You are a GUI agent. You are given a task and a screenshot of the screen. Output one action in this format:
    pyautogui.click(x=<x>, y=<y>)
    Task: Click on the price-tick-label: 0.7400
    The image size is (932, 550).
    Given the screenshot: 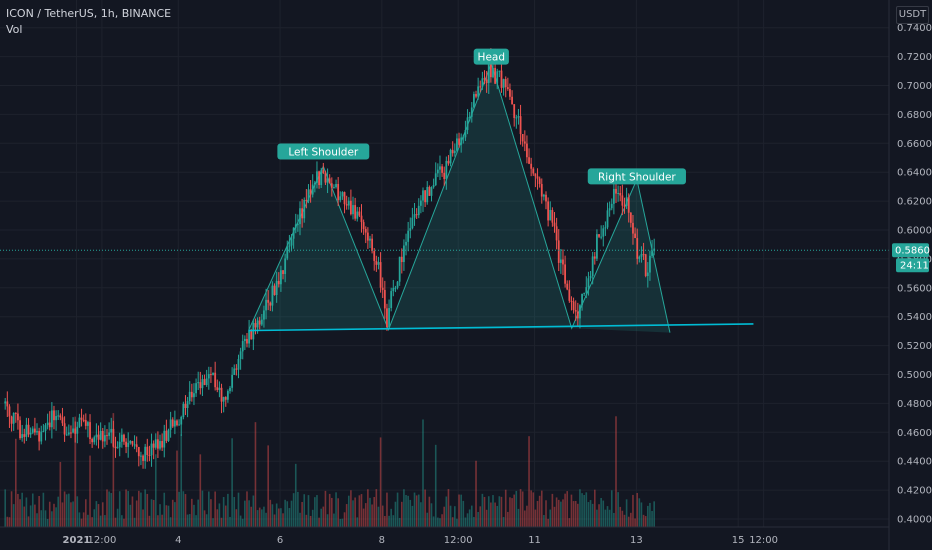 What is the action you would take?
    pyautogui.click(x=914, y=28)
    